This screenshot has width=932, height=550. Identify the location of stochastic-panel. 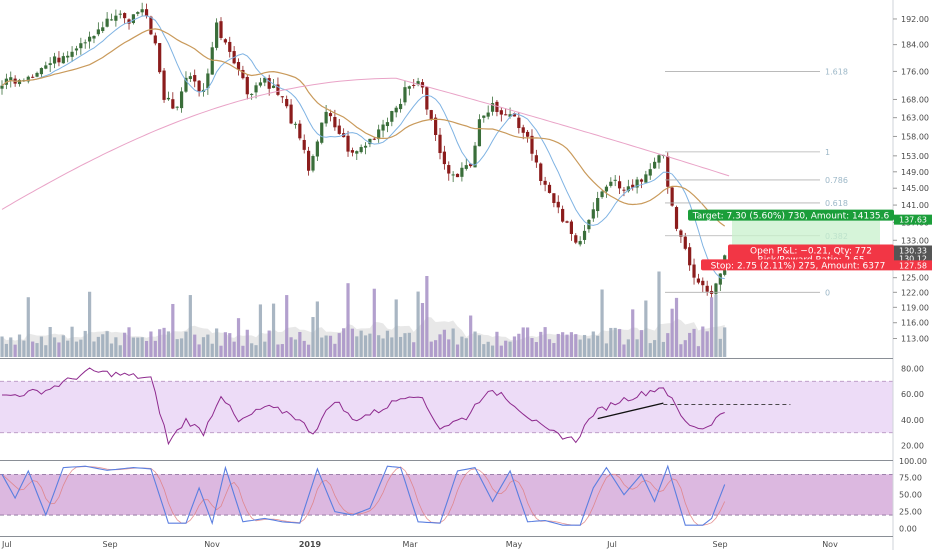
(446, 495).